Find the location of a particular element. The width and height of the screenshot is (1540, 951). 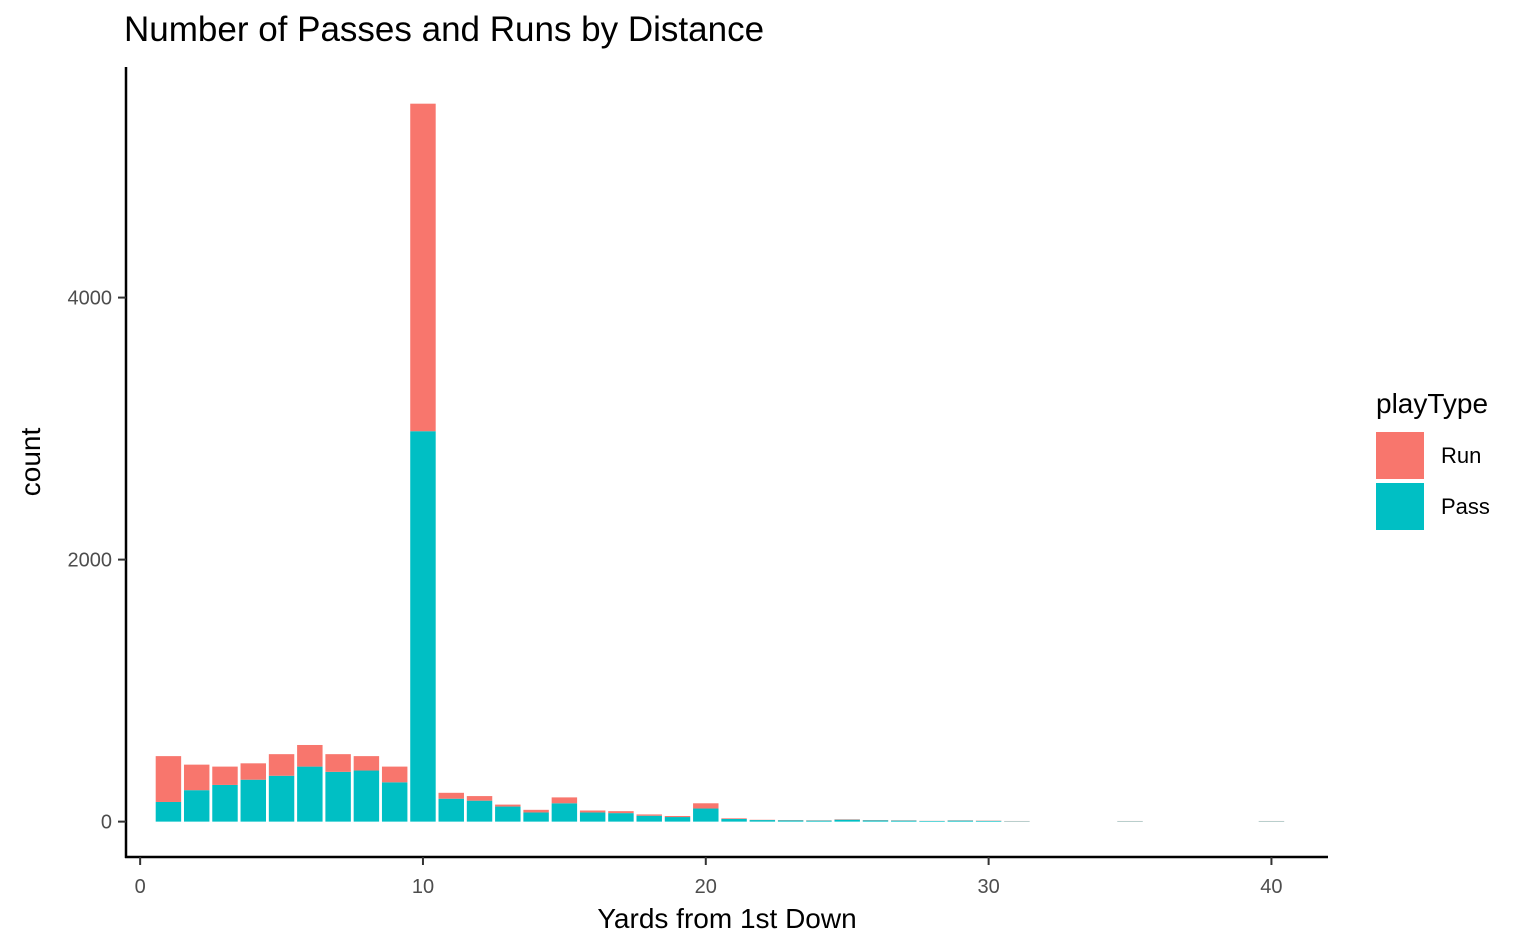

y-tick-label: 0 is located at coordinates (106, 823).